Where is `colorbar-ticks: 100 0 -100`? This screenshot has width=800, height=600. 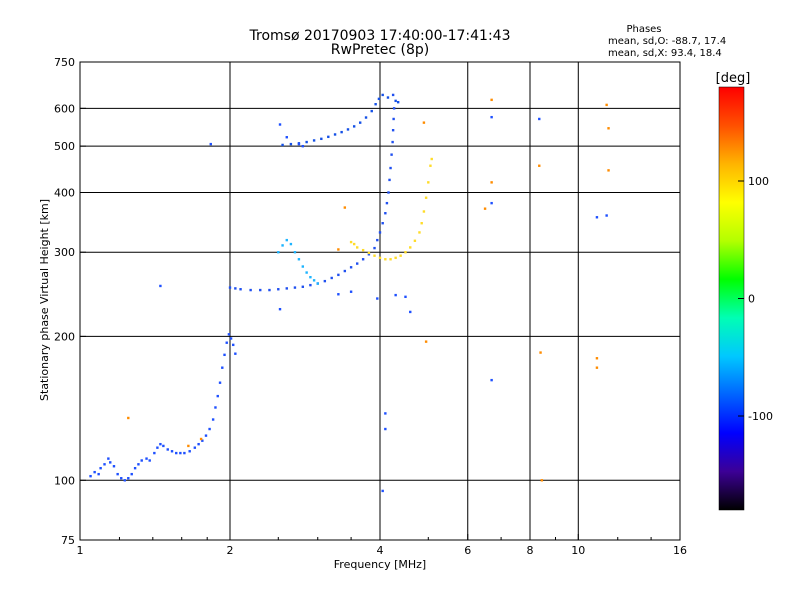
colorbar-ticks: 100 0 -100 is located at coordinates (755, 299).